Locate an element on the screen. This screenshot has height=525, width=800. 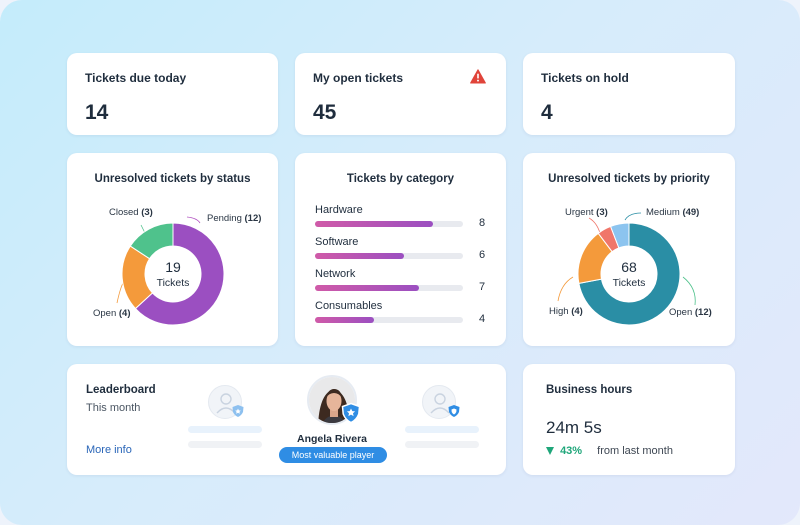
star-shield-icon is located at coordinates (351, 413).